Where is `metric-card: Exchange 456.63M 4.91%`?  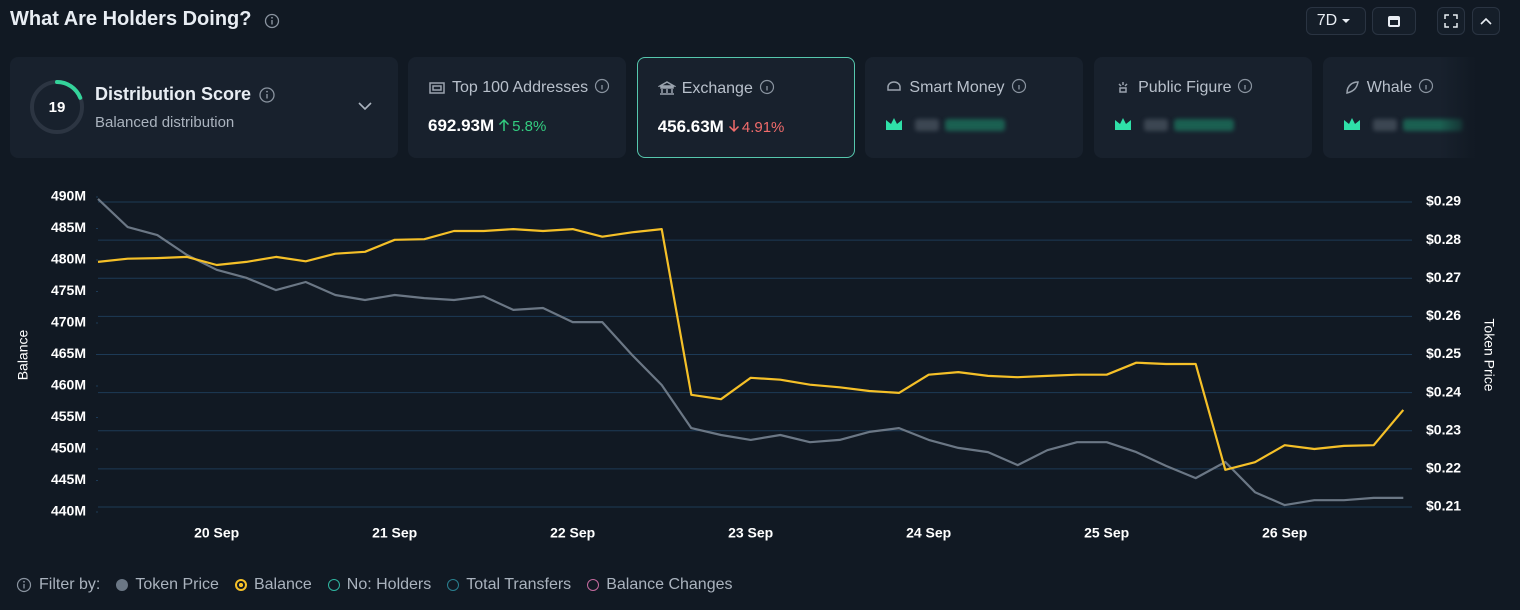 metric-card: Exchange 456.63M 4.91% is located at coordinates (745, 107).